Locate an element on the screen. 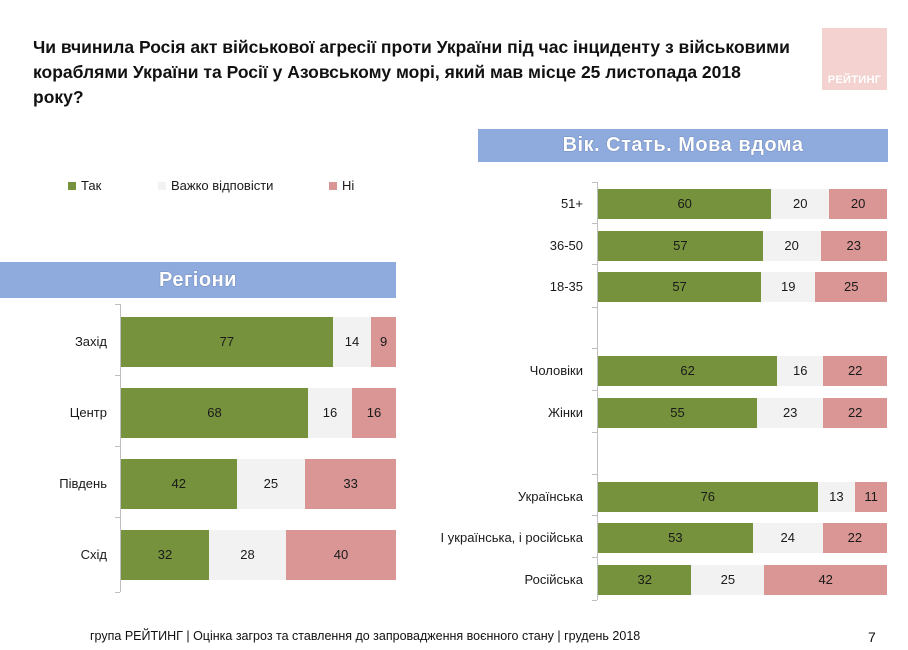 This screenshot has height=650, width=908. category-label: 51+ is located at coordinates (571, 203).